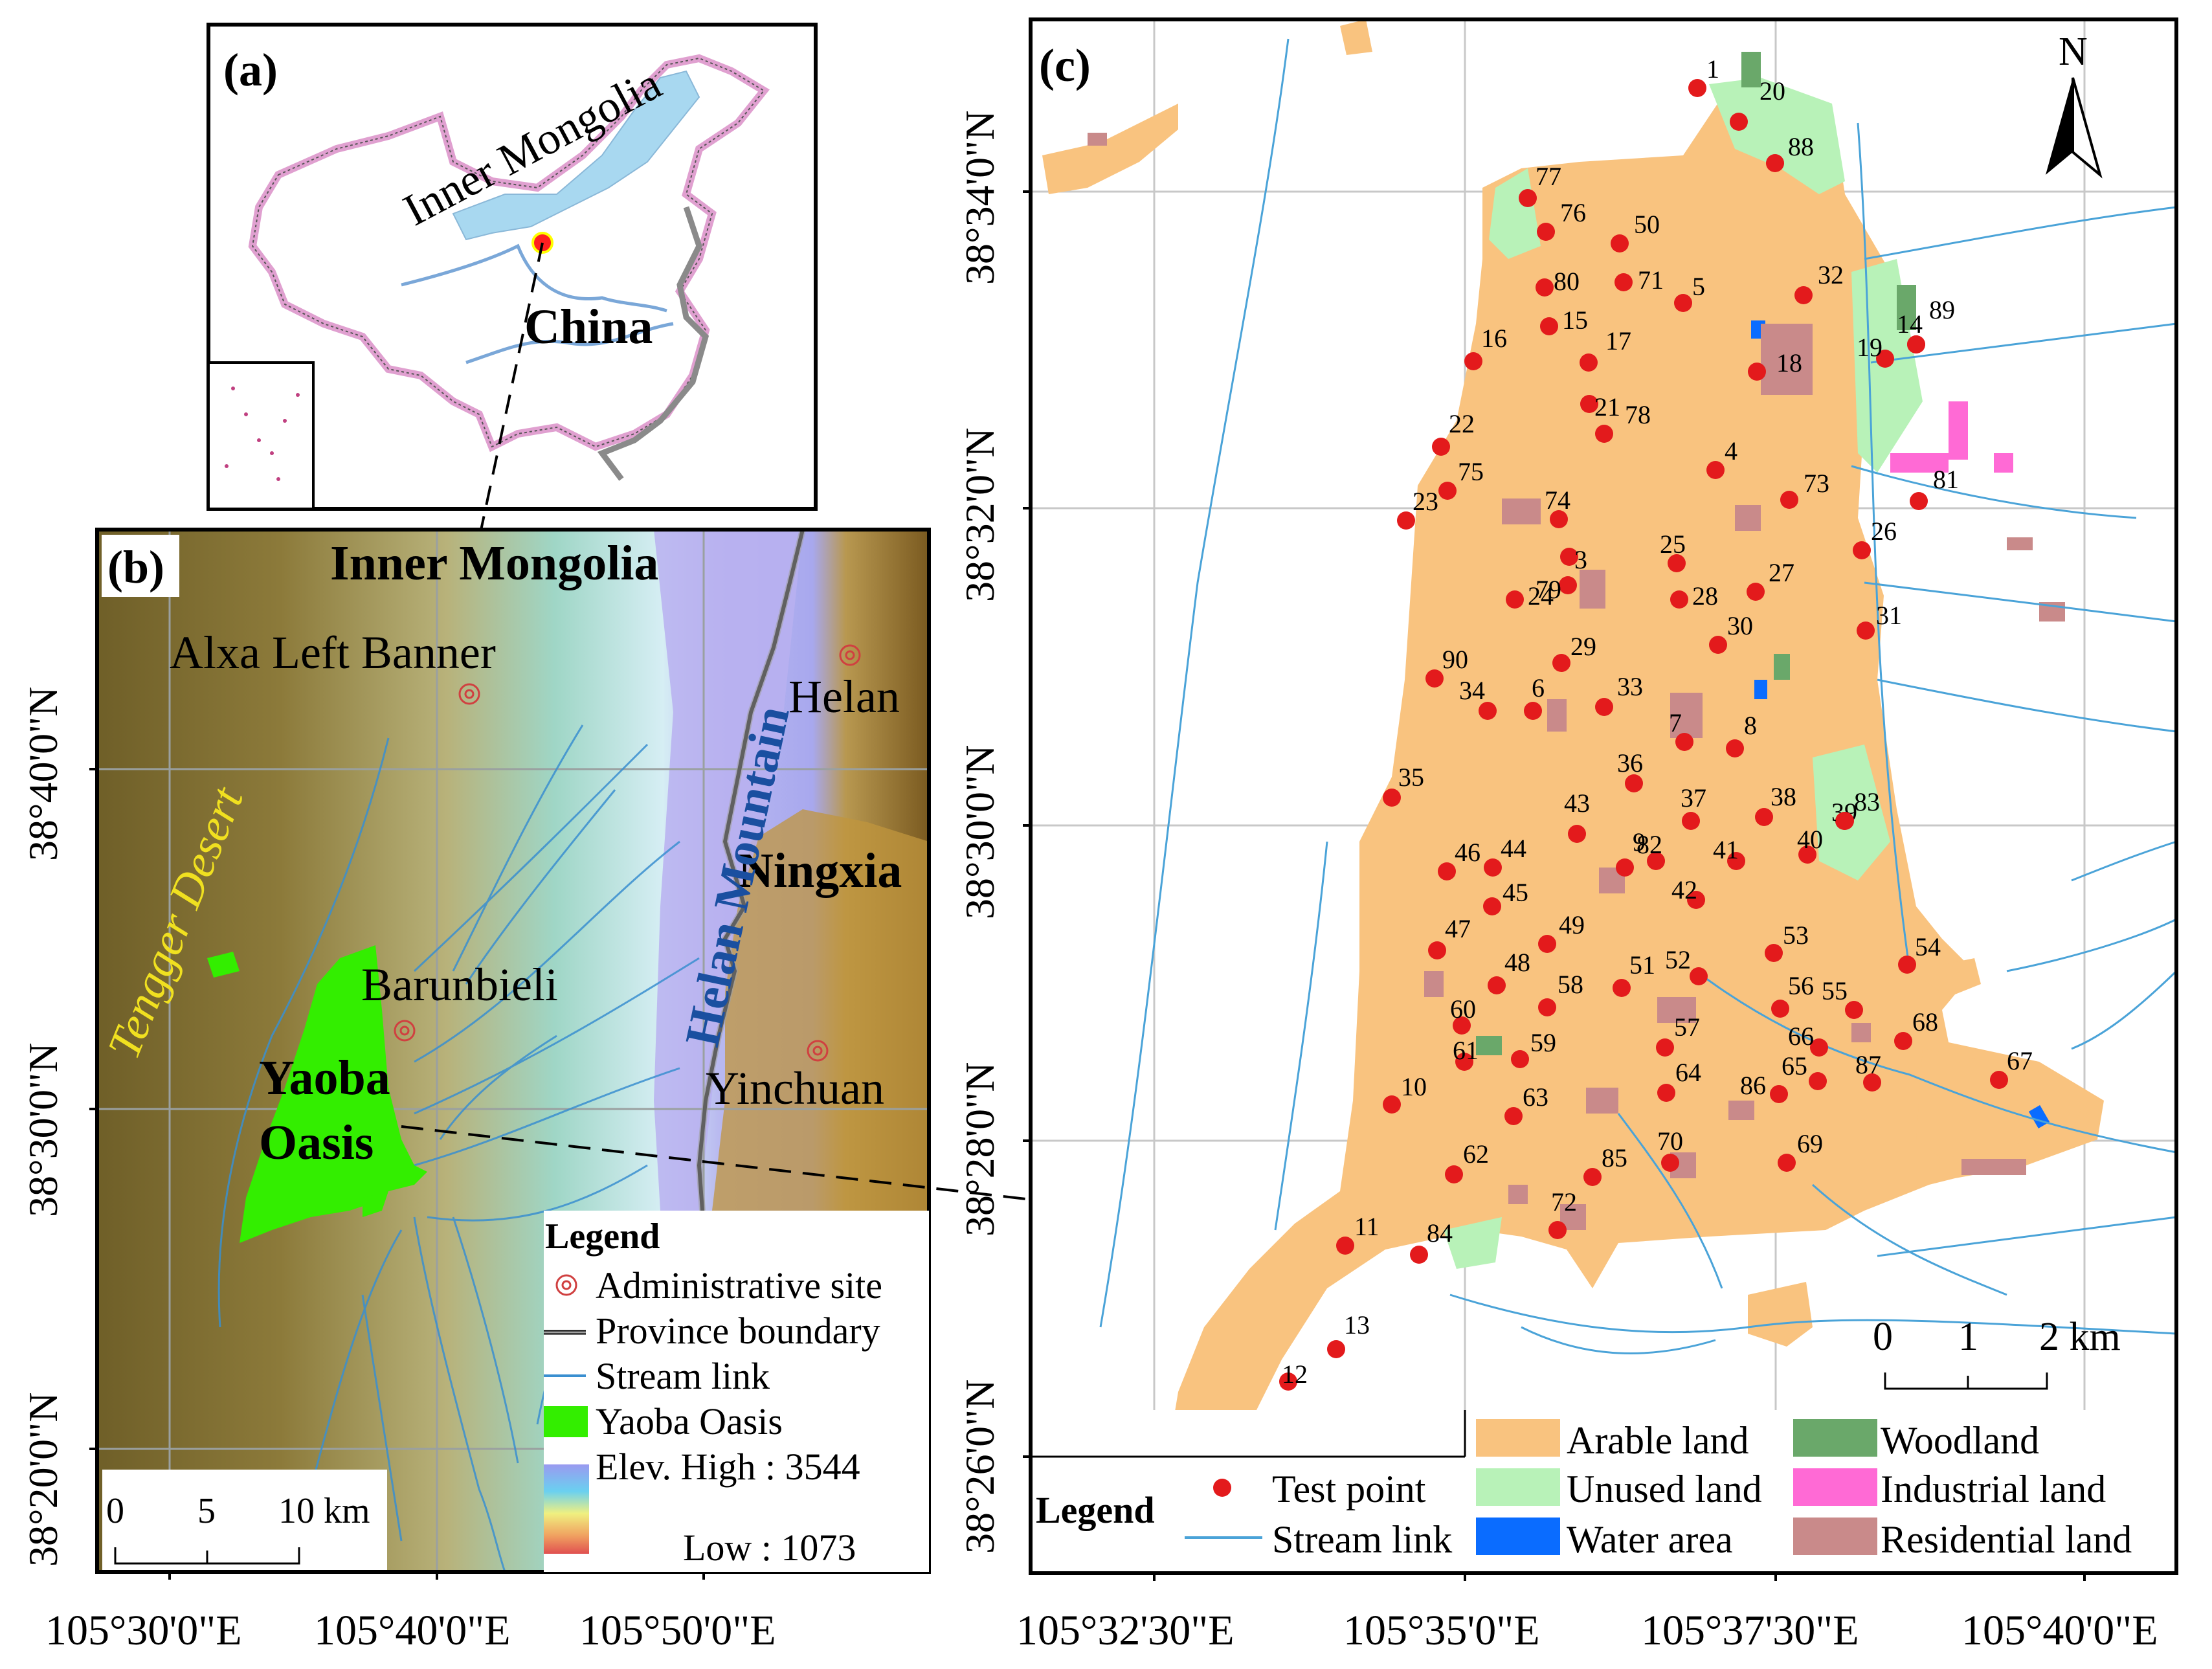  I want to click on yellow-river, so click(534, 278).